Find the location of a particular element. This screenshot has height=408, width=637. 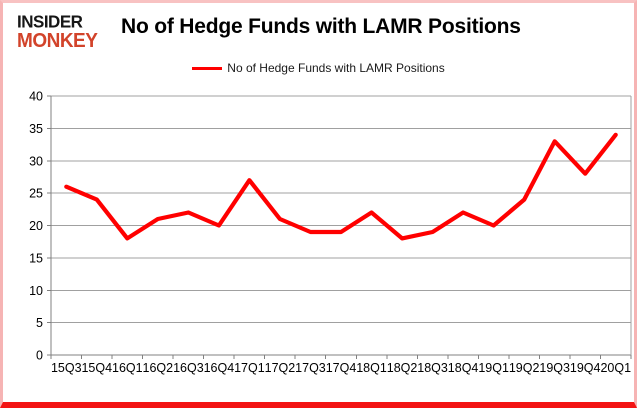

insider-monkey-logo: INSIDER MONKEY is located at coordinates (57, 31).